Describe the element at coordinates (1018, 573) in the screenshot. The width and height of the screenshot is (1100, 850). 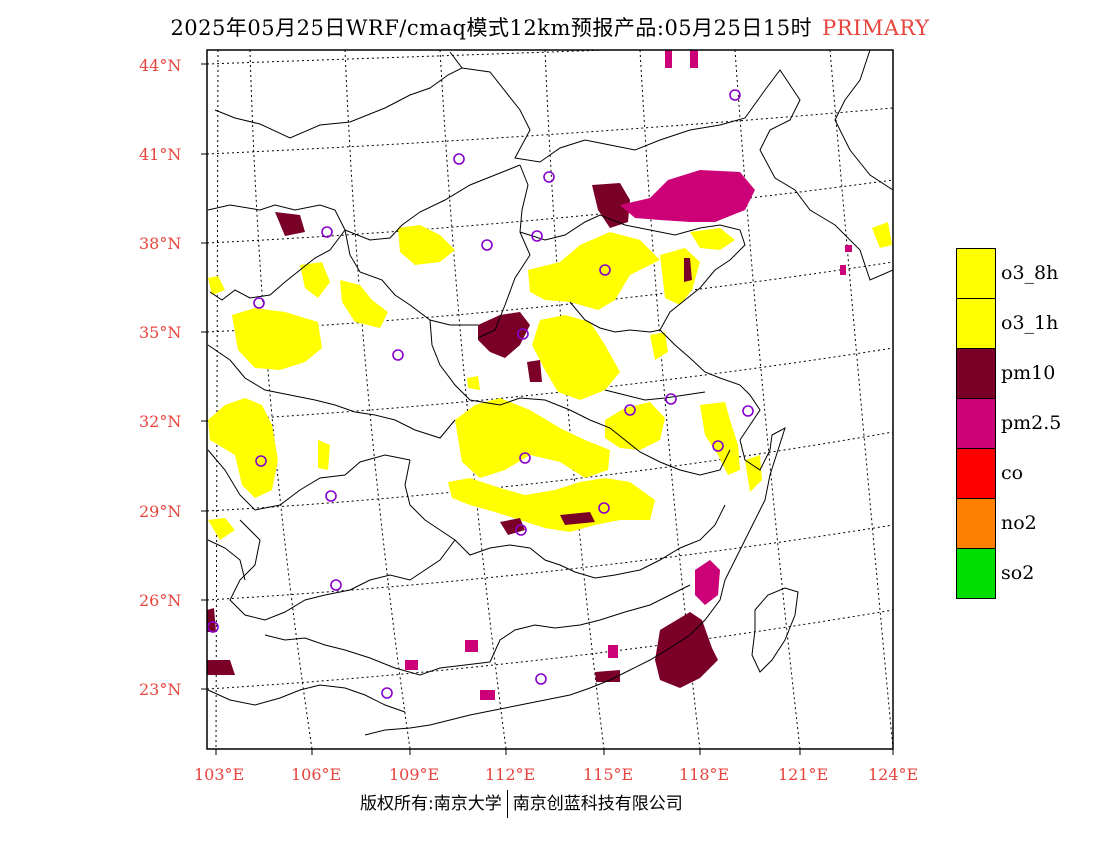
I see `legend-label: so2` at that location.